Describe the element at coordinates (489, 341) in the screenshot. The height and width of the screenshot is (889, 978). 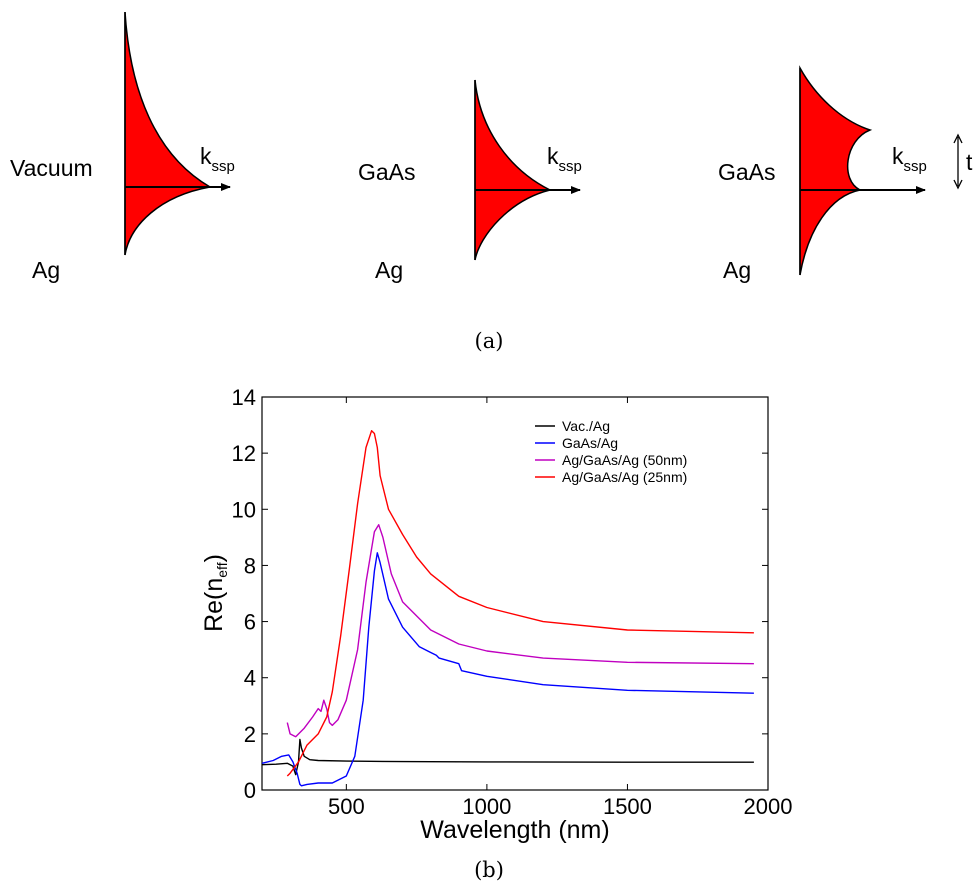
I see `panel-a-caption: (a)` at that location.